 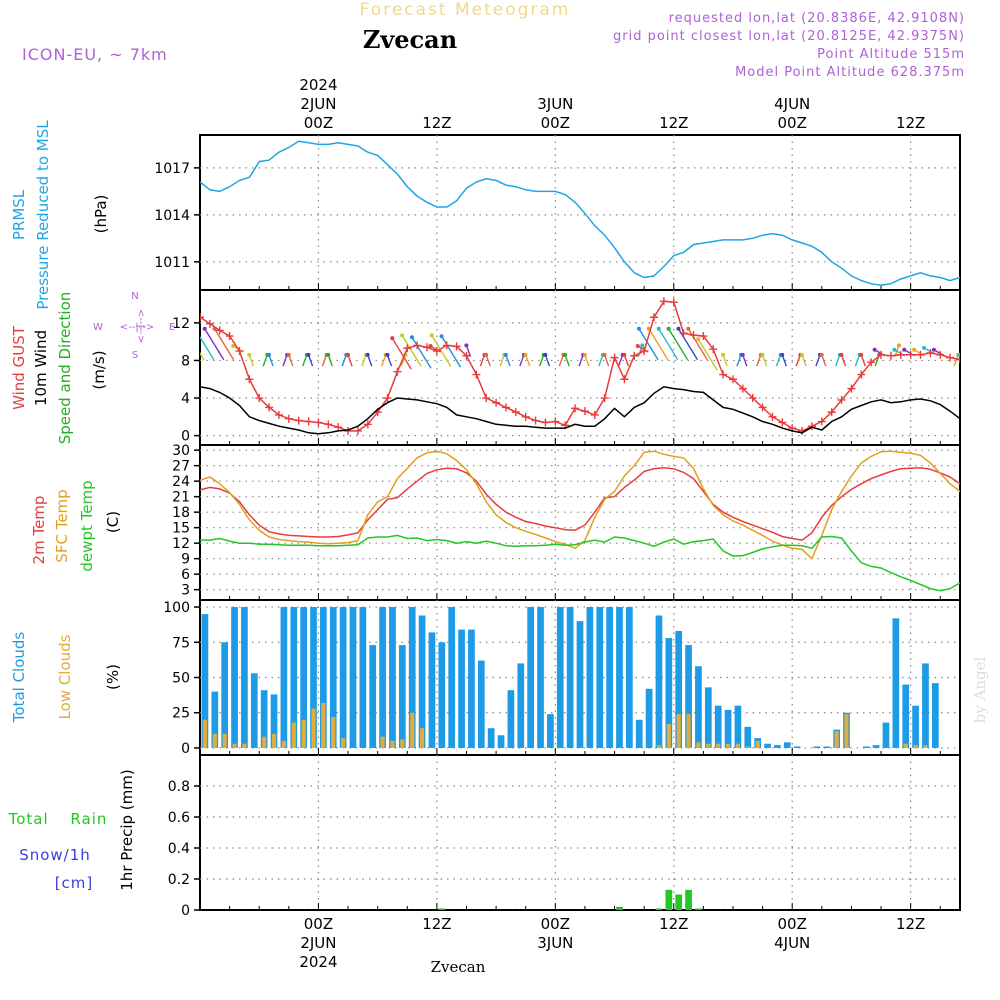 I want to click on total-rain-bar, so click(x=442, y=909).